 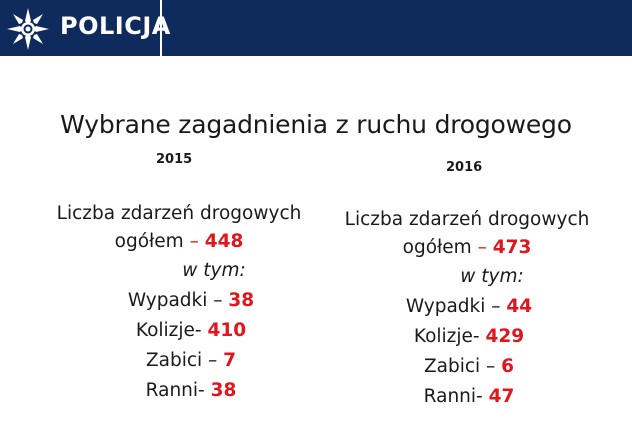 I want to click on stat-row-zabici: Zabici – 7, so click(x=179, y=361).